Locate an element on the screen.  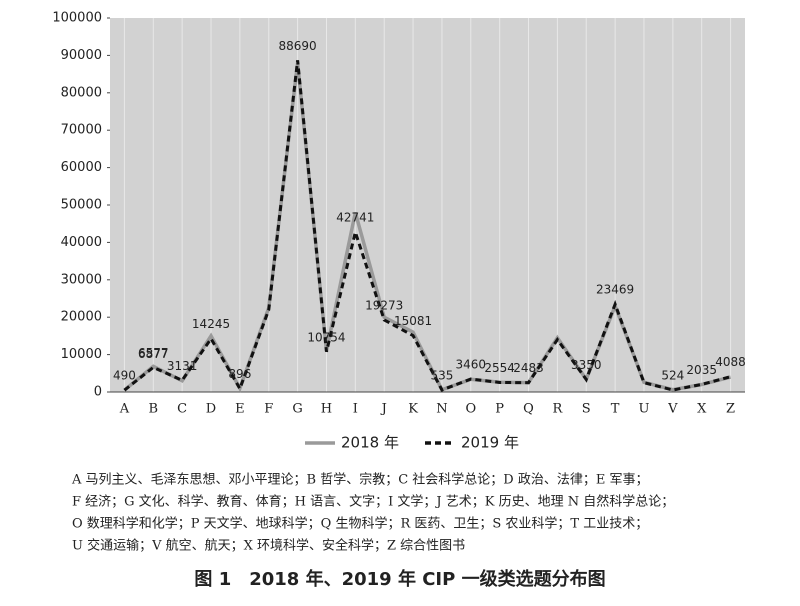
data-label: 42741 is located at coordinates (355, 218).